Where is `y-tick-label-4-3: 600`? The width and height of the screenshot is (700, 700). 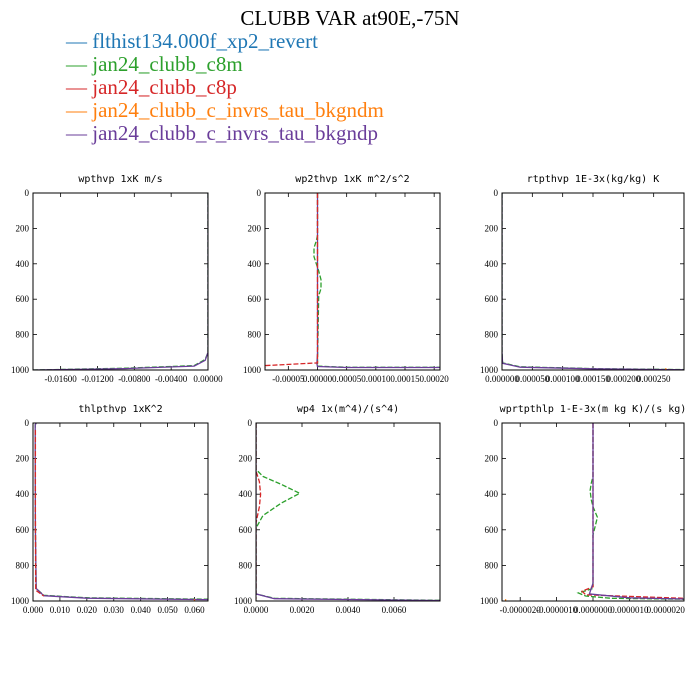 y-tick-label-4-3: 600 is located at coordinates (246, 530).